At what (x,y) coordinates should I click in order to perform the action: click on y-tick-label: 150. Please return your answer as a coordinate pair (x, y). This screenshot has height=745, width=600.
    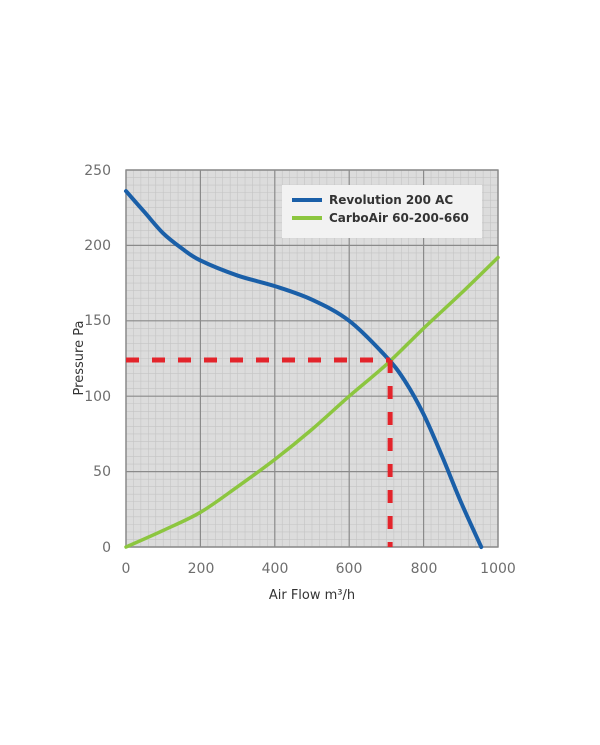
    Looking at the image, I should click on (97, 321).